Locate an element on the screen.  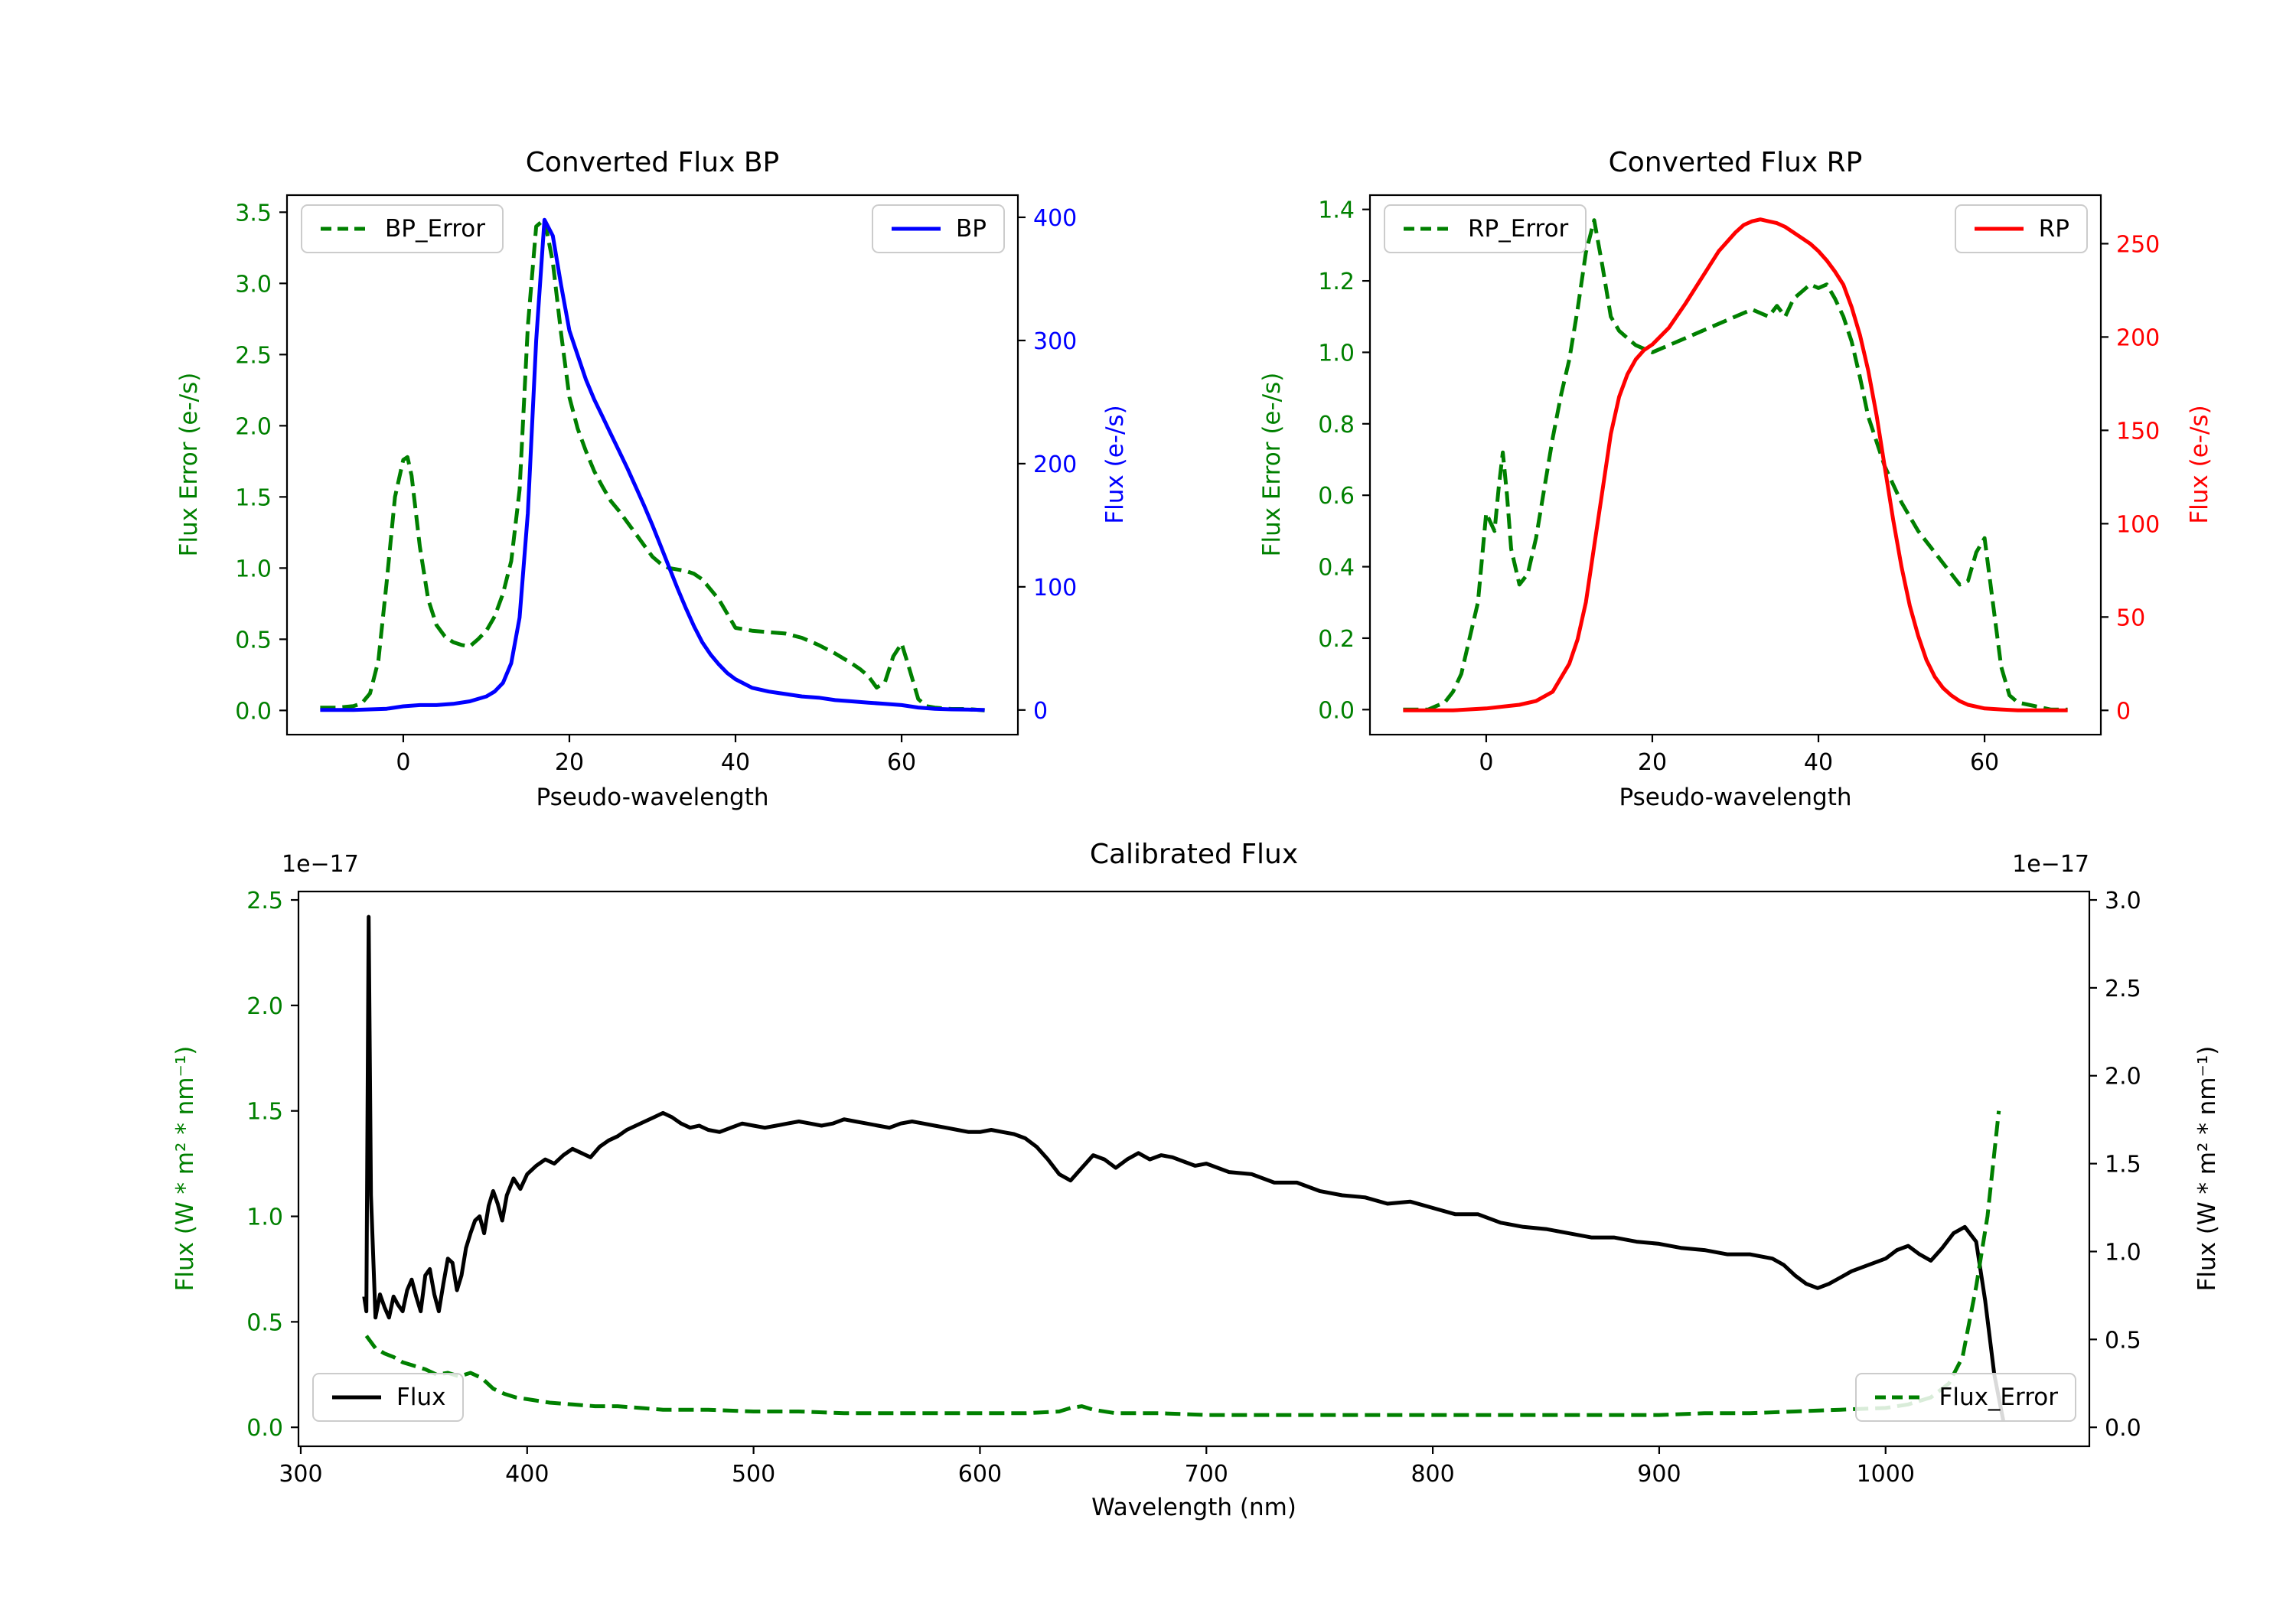
tick-label: 1.4 is located at coordinates (1336, 210).